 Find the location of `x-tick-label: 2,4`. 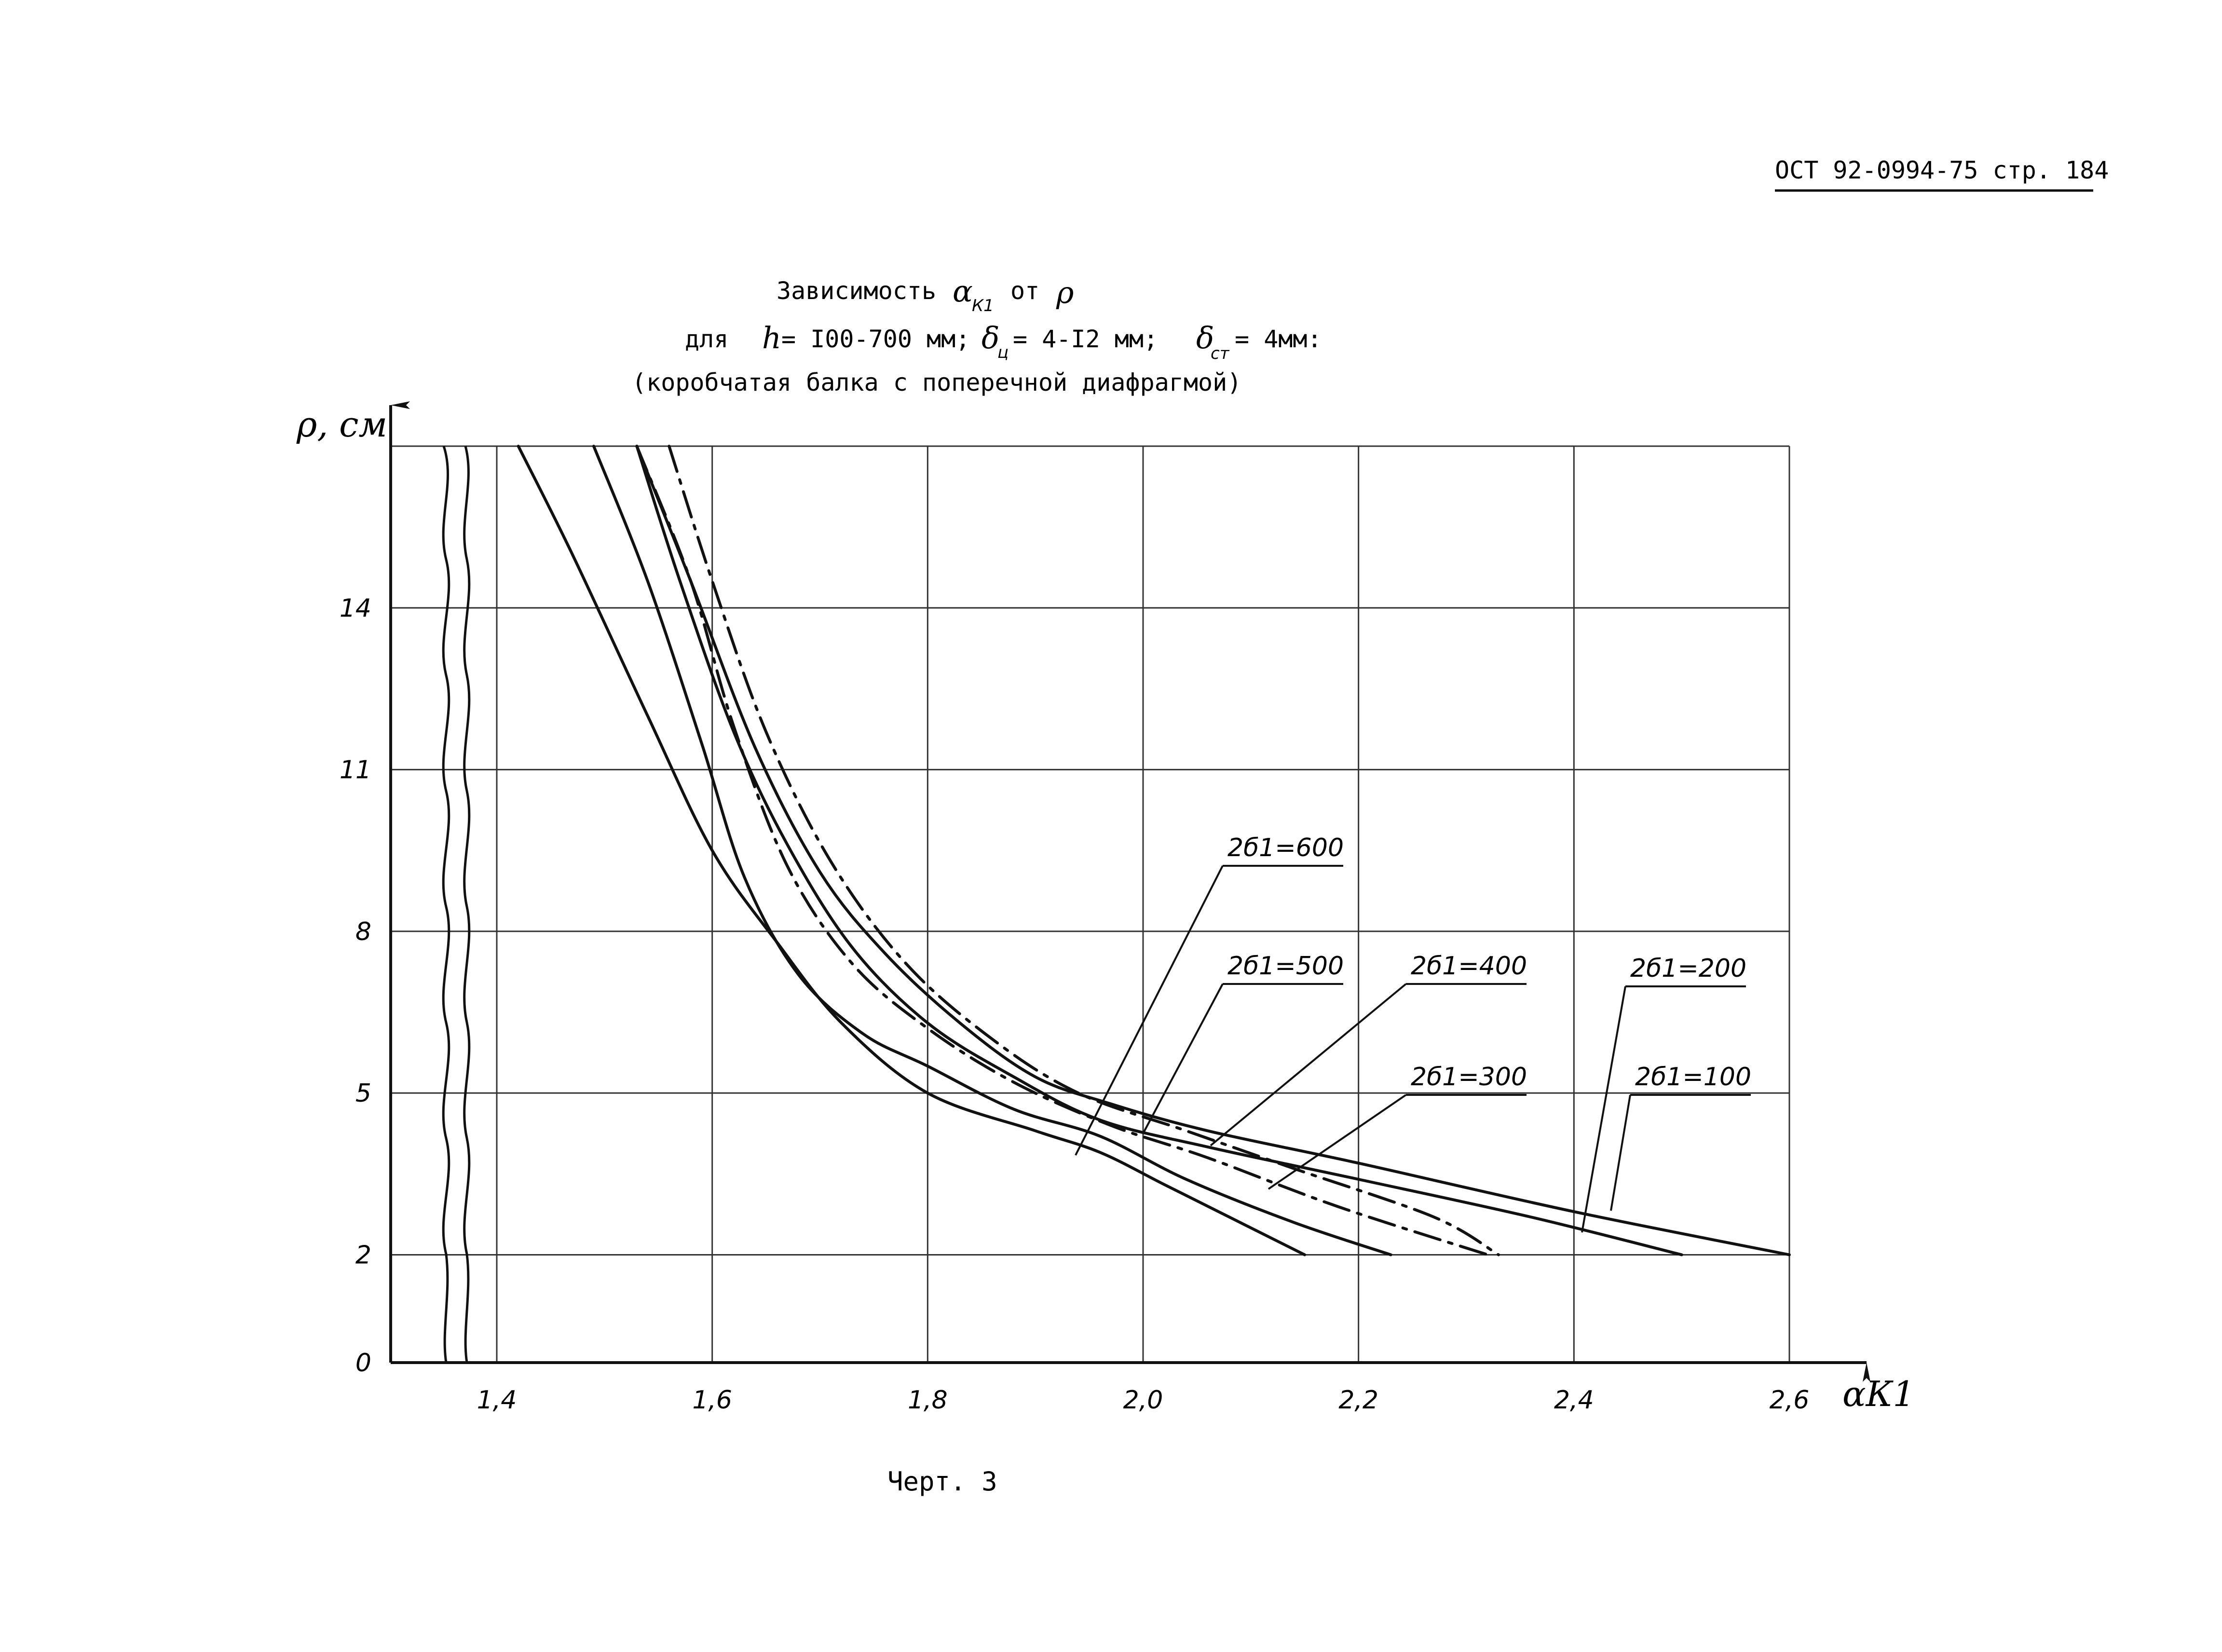

x-tick-label: 2,4 is located at coordinates (1574, 1401).